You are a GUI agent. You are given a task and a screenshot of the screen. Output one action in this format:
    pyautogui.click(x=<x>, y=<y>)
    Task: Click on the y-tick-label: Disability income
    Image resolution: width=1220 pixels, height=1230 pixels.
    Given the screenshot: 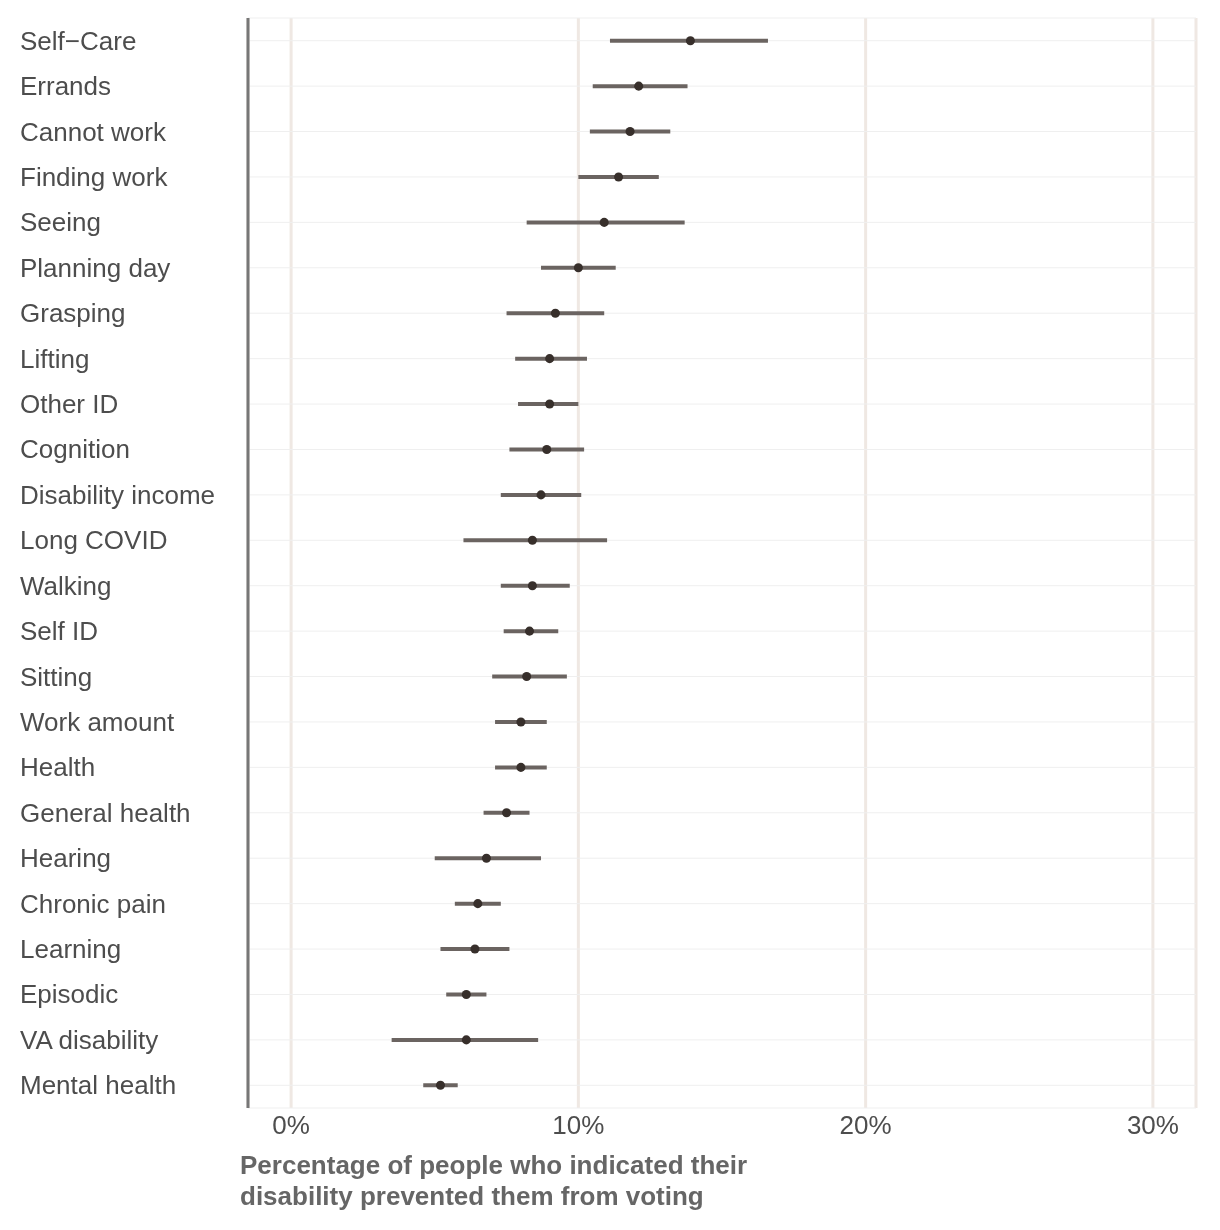 What is the action you would take?
    pyautogui.click(x=118, y=494)
    